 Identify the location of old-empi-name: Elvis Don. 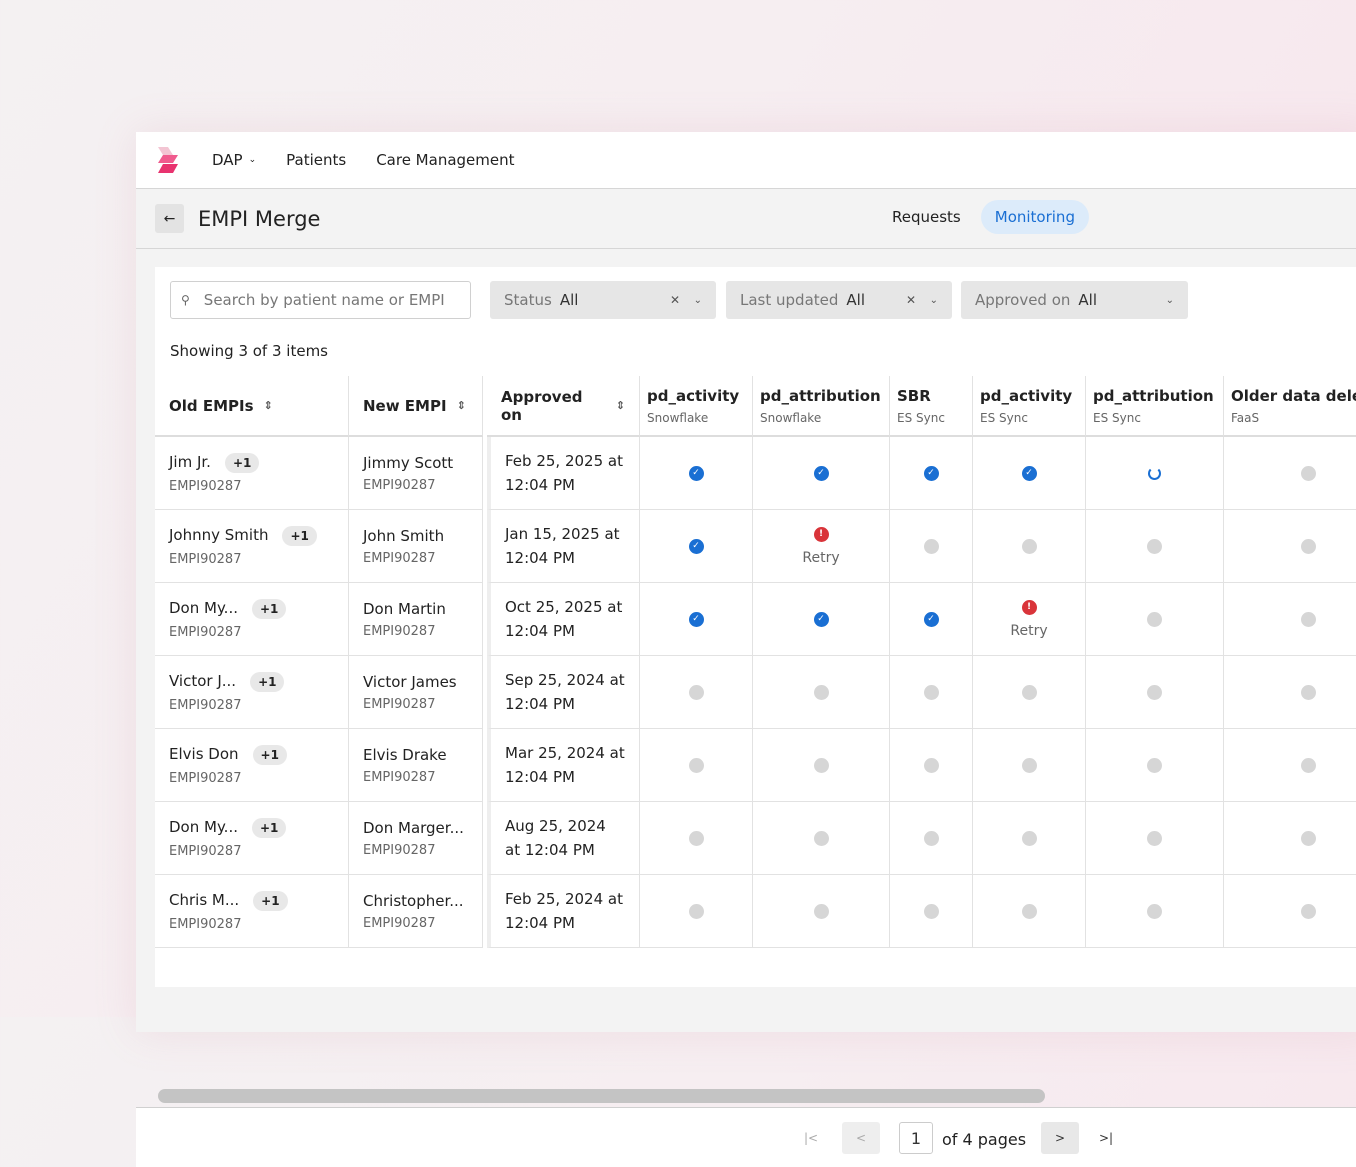
(204, 753).